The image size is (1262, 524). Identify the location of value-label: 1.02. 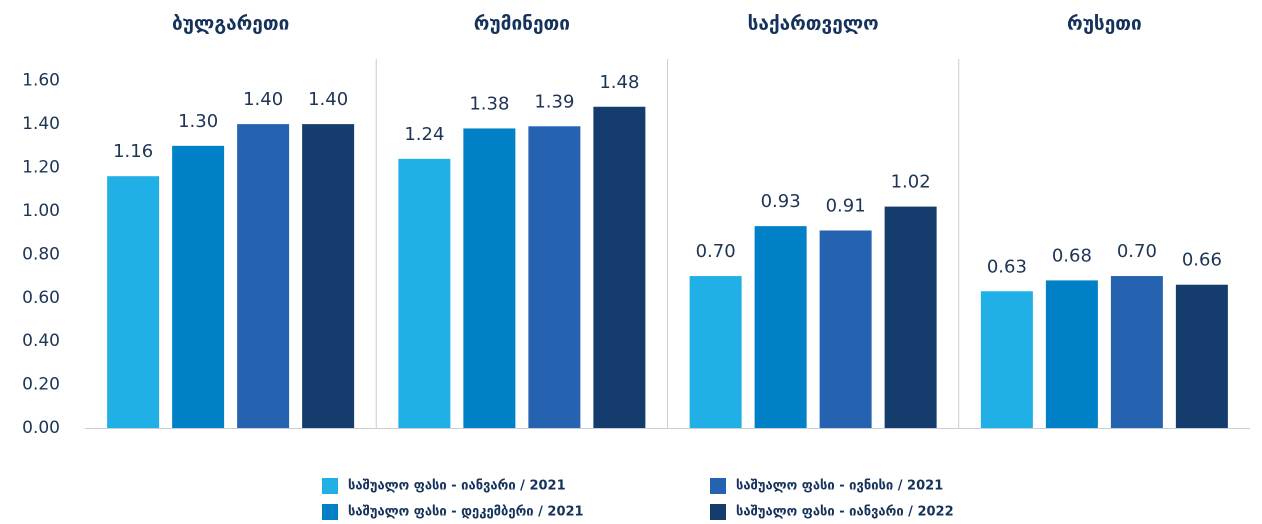
(911, 182).